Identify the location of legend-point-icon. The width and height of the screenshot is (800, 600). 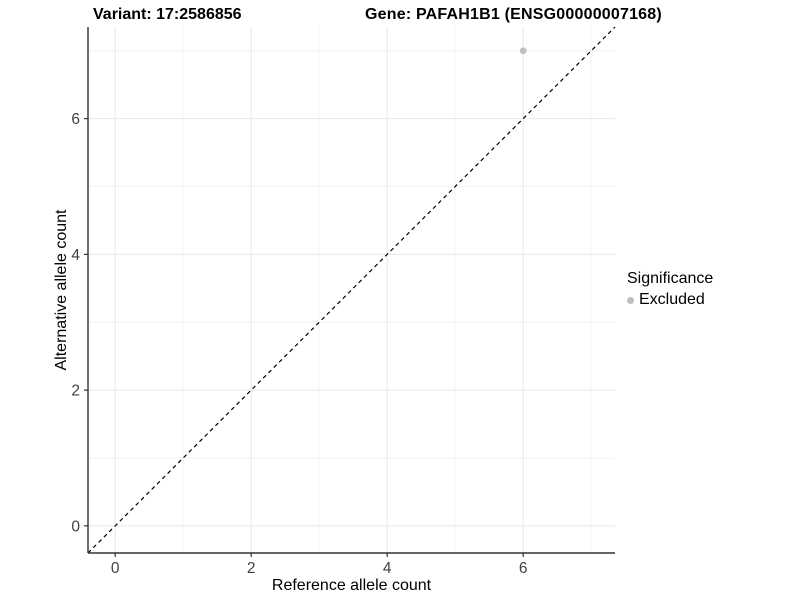
(630, 300).